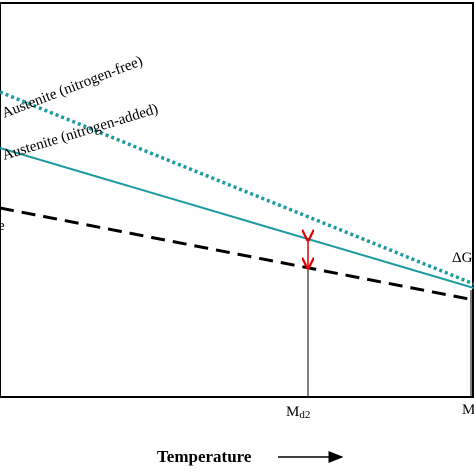 The height and width of the screenshot is (474, 474). What do you see at coordinates (462, 258) in the screenshot?
I see `delta-label: ΔG` at bounding box center [462, 258].